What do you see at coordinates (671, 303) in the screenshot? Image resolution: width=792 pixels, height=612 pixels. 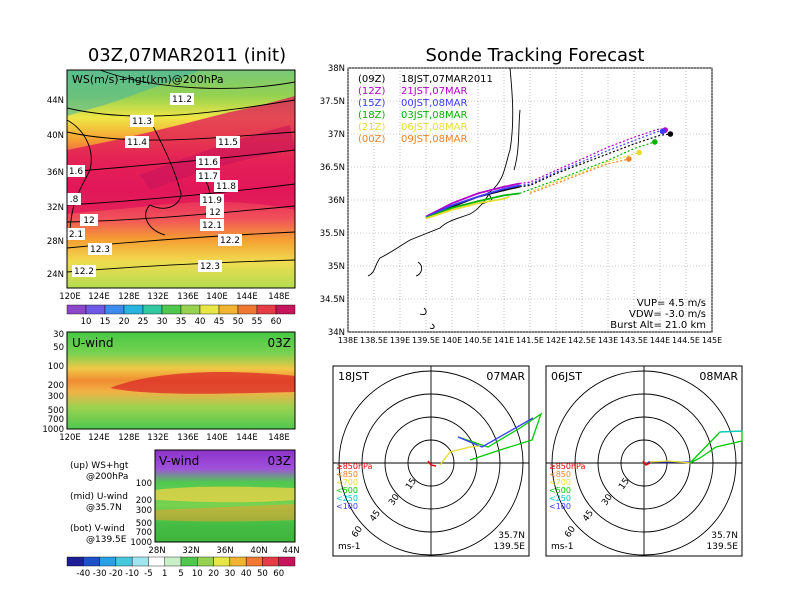 I see `param-vup: VUP= 4.5 m/s` at bounding box center [671, 303].